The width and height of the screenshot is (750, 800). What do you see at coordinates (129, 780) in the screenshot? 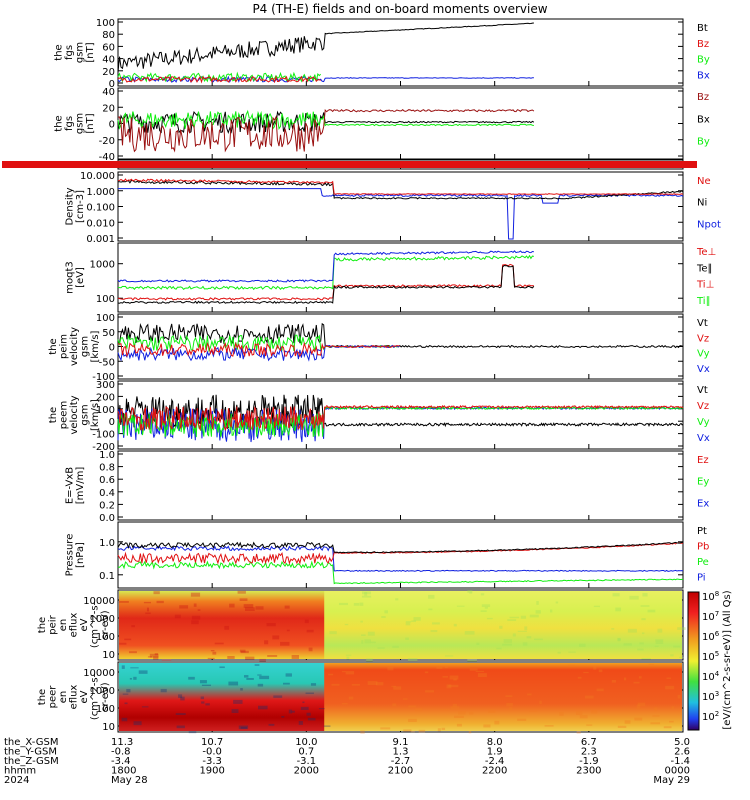
I see `xaxis-value: May 28` at bounding box center [129, 780].